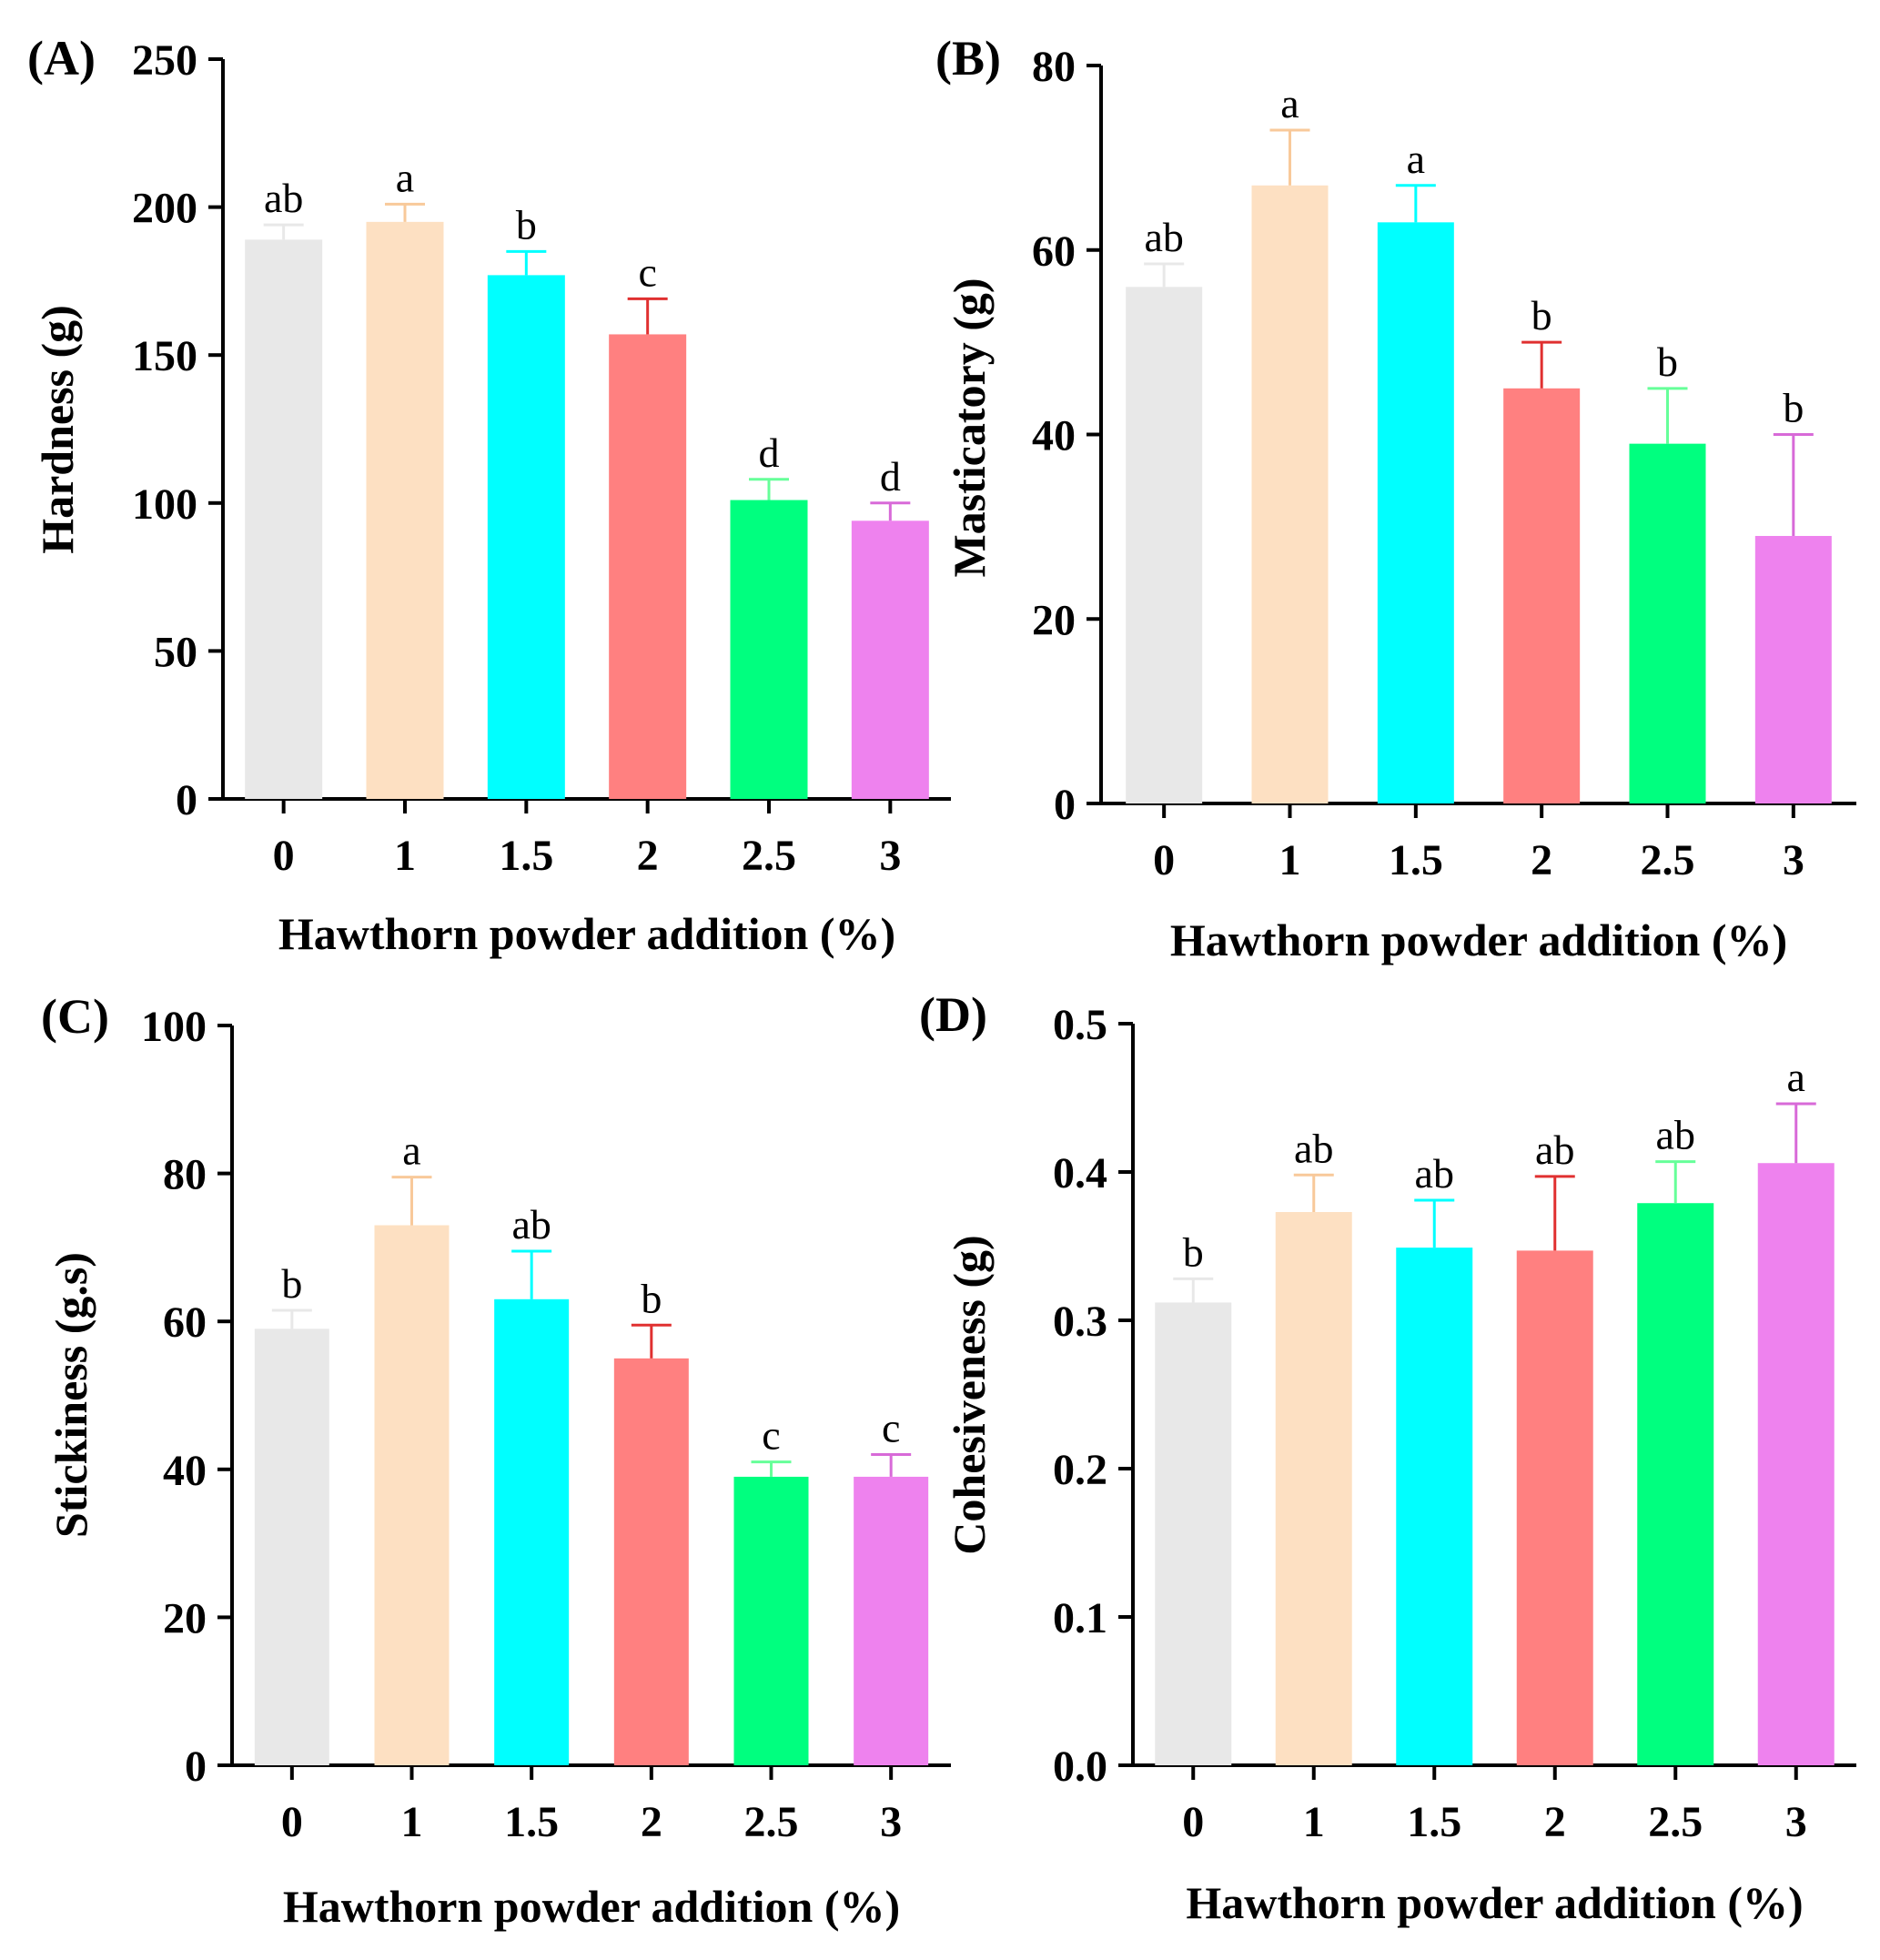 This screenshot has width=1880, height=1960. I want to click on significance-letter: d, so click(890, 477).